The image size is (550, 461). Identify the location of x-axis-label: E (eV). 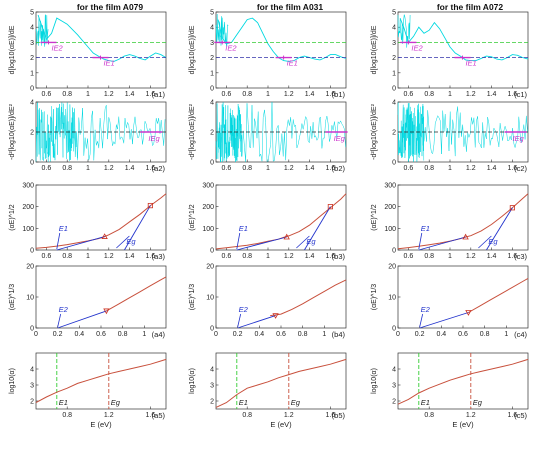
(463, 424).